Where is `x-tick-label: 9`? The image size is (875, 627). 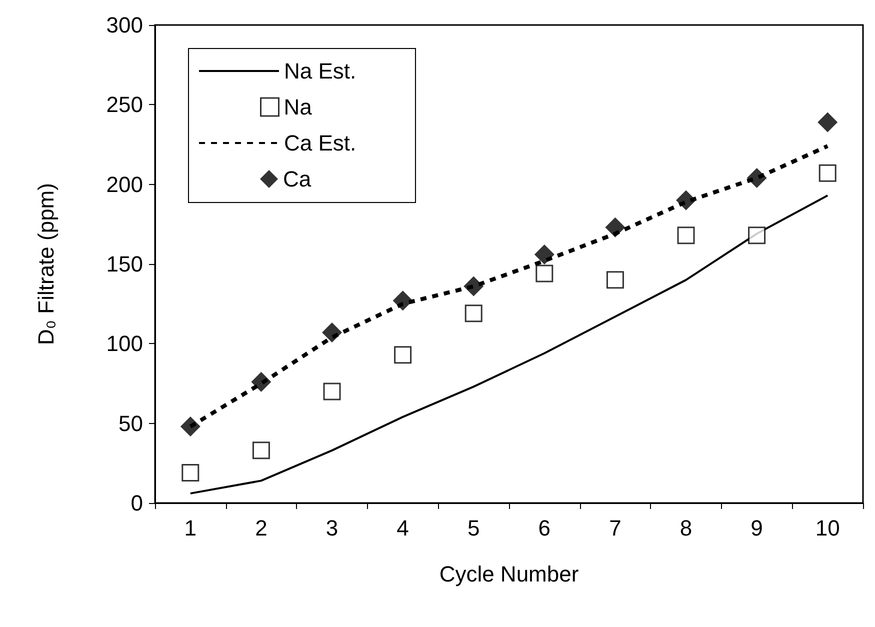
x-tick-label: 9 is located at coordinates (756, 528).